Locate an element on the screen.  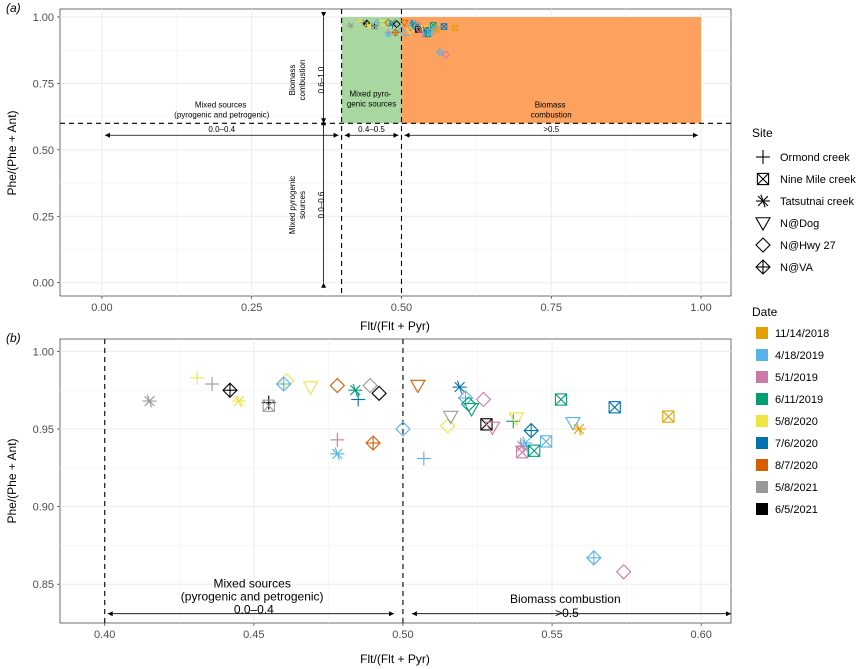
vertical-label-line: 0.0–0.6 is located at coordinates (321, 204).